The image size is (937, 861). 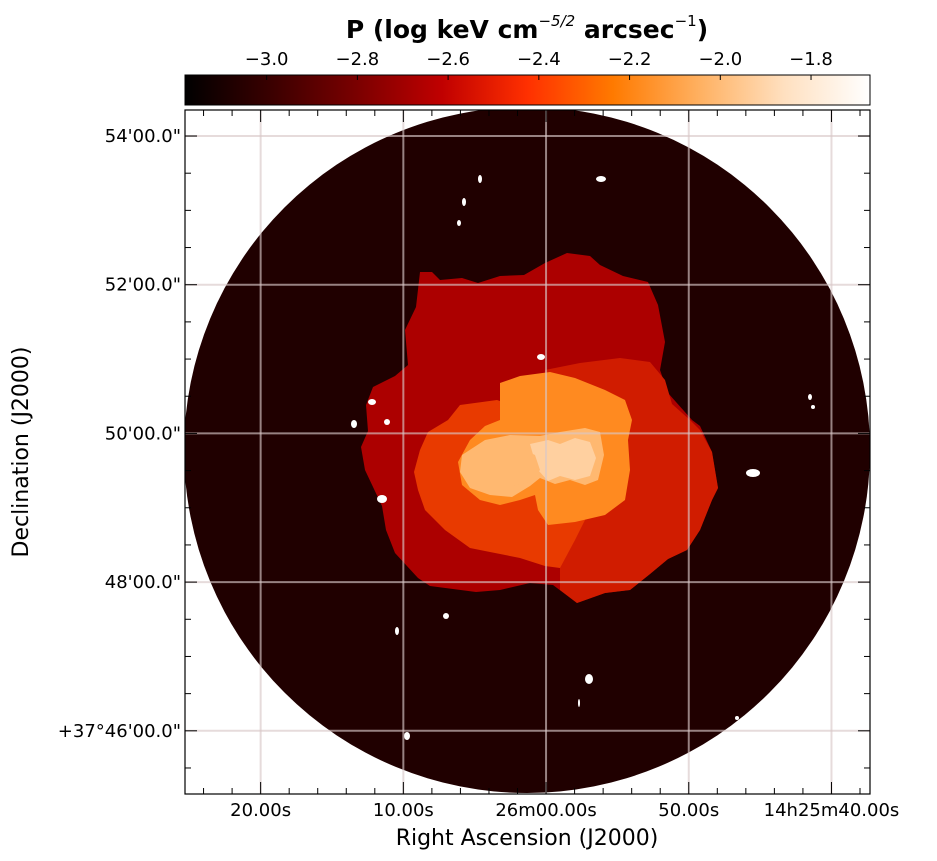 I want to click on y-tick-label: 50'00.0", so click(x=143, y=433).